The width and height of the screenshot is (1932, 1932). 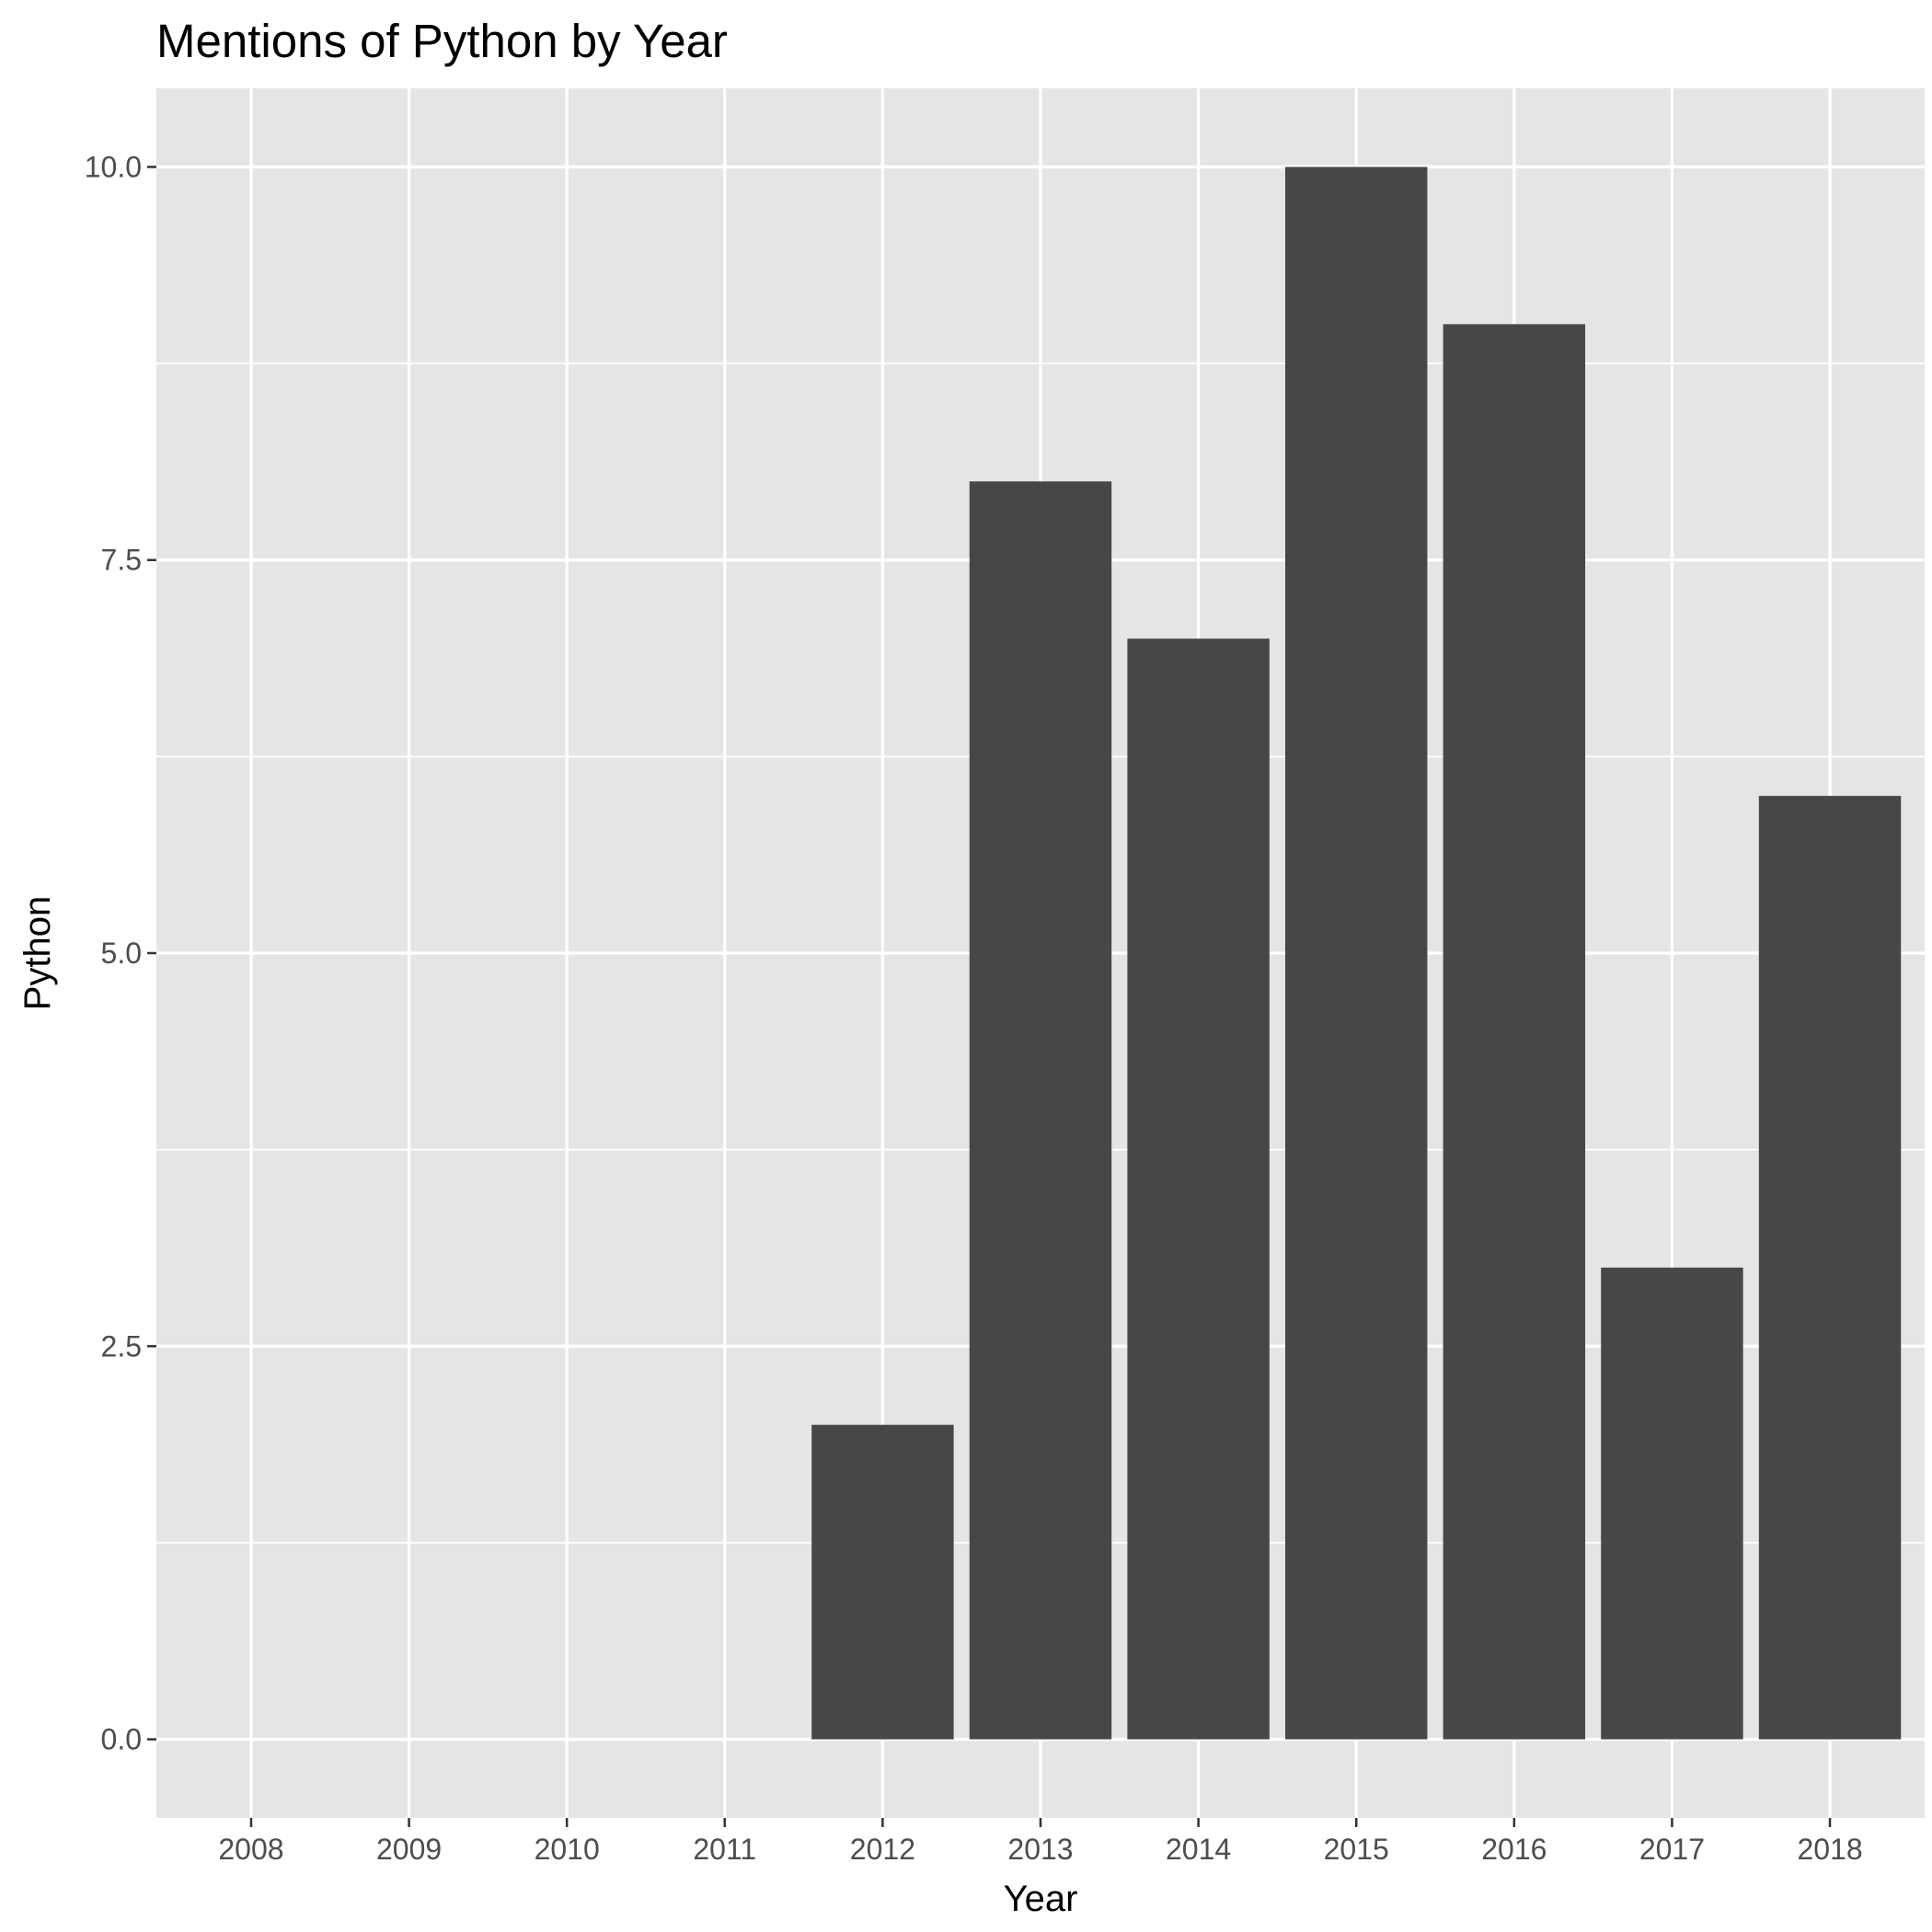 What do you see at coordinates (1356, 1849) in the screenshot?
I see `x-tick-label: 2015` at bounding box center [1356, 1849].